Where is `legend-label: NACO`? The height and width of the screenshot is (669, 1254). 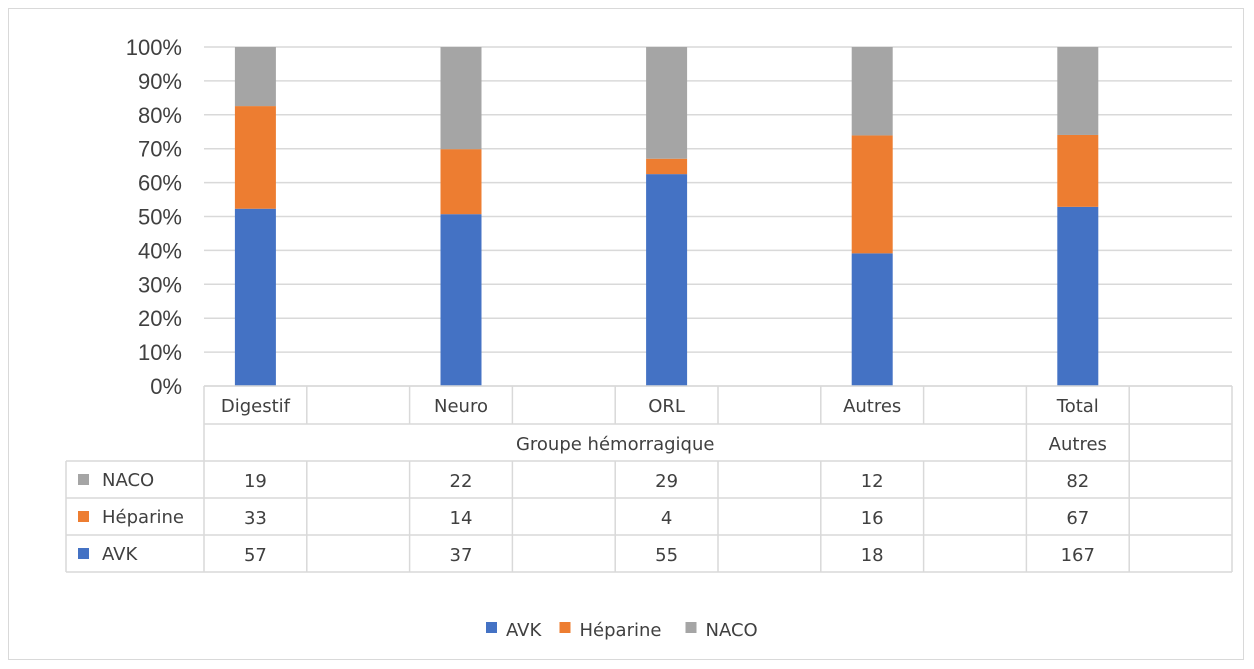
legend-label: NACO is located at coordinates (732, 630).